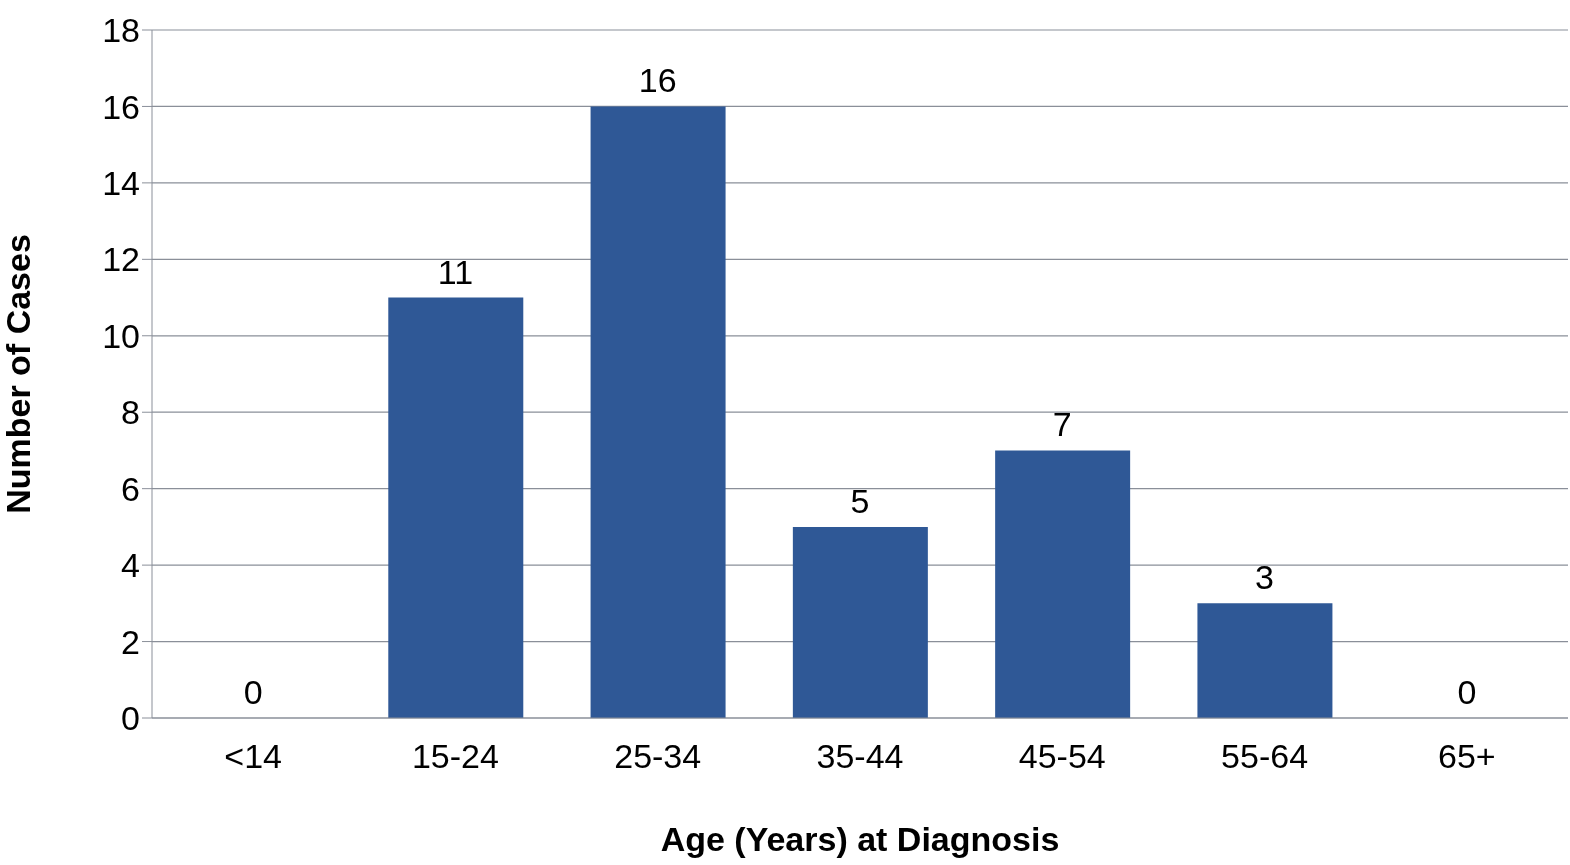  What do you see at coordinates (130, 488) in the screenshot?
I see `y-tick-label: 6` at bounding box center [130, 488].